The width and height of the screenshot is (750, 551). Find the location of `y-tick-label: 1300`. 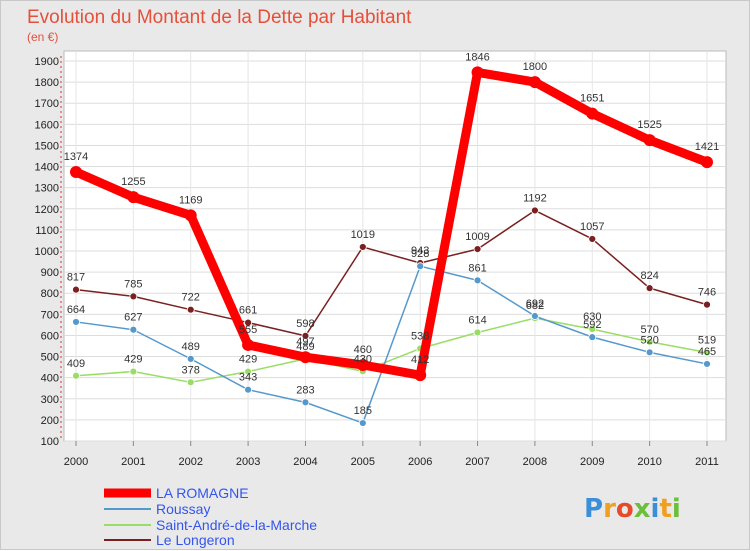

y-tick-label: 1300 is located at coordinates (47, 189).